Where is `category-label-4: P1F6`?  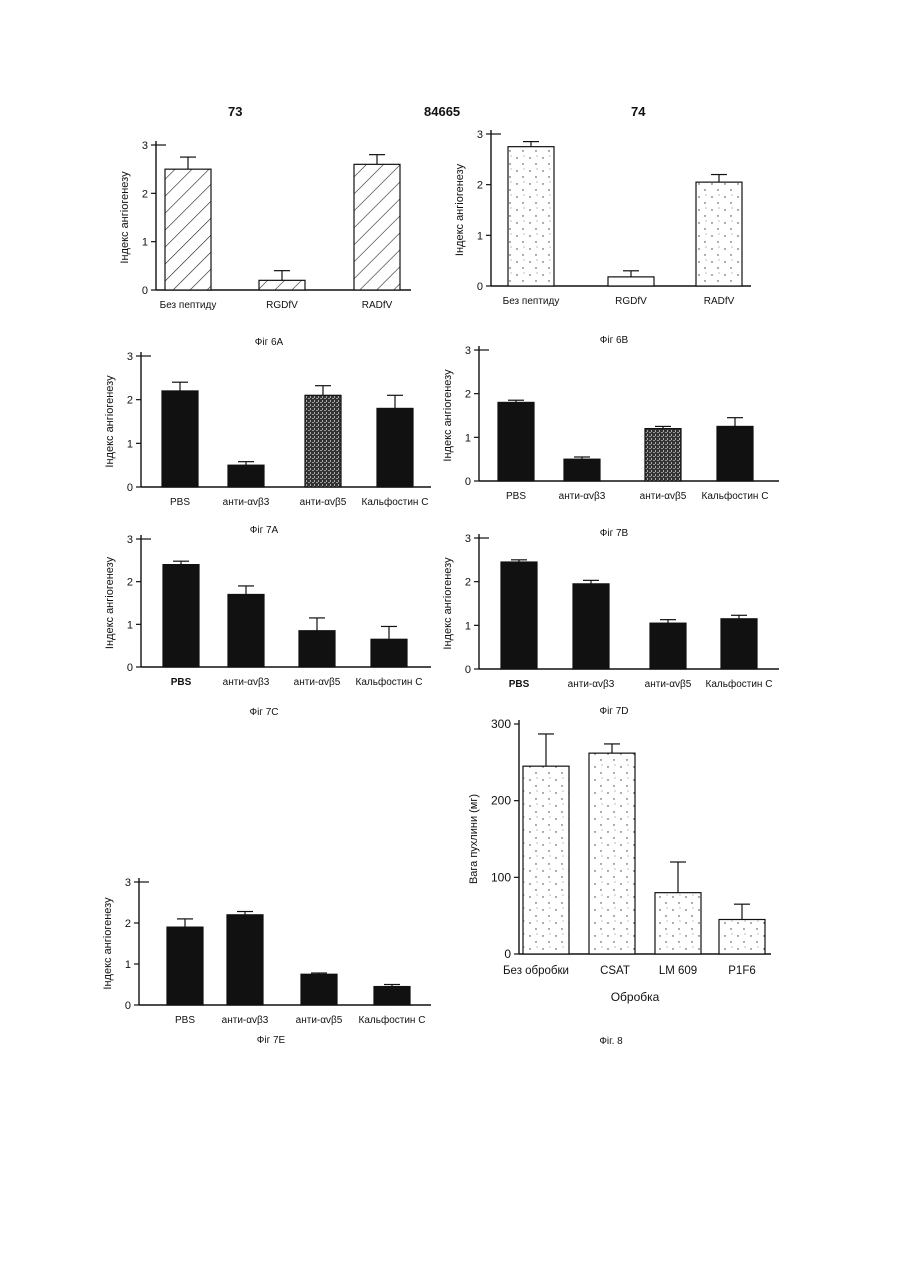 category-label-4: P1F6 is located at coordinates (742, 971).